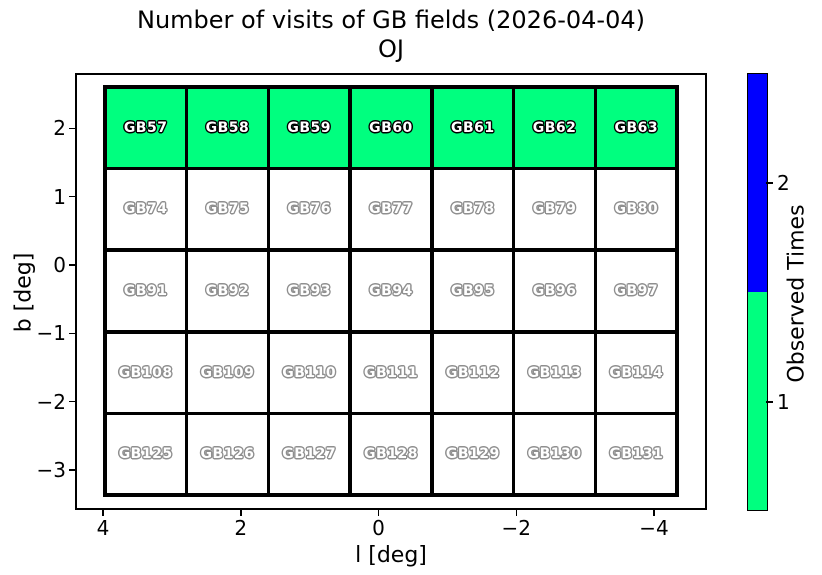 The image size is (822, 575). Describe the element at coordinates (51, 333) in the screenshot. I see `y-tick-label: −1` at that location.